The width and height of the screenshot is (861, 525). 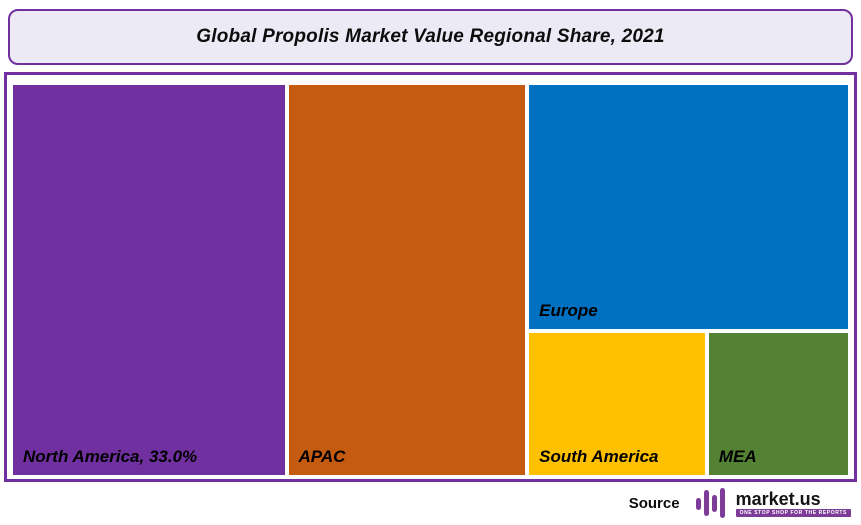 I want to click on tile-label-mea: MEA, so click(x=737, y=456).